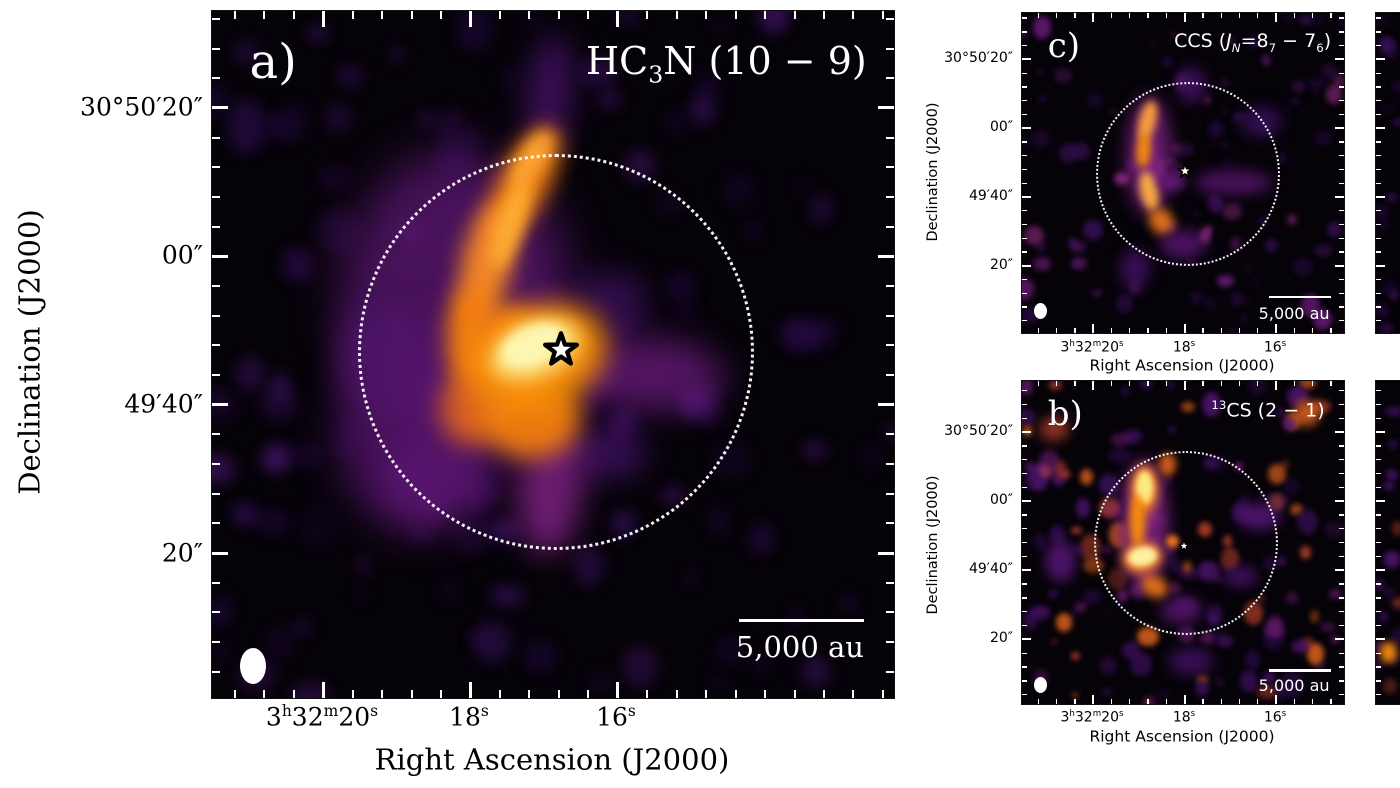 The height and width of the screenshot is (788, 1400). I want to click on panel-b-xaxis-title: Right Ascension (J2000), so click(1182, 736).